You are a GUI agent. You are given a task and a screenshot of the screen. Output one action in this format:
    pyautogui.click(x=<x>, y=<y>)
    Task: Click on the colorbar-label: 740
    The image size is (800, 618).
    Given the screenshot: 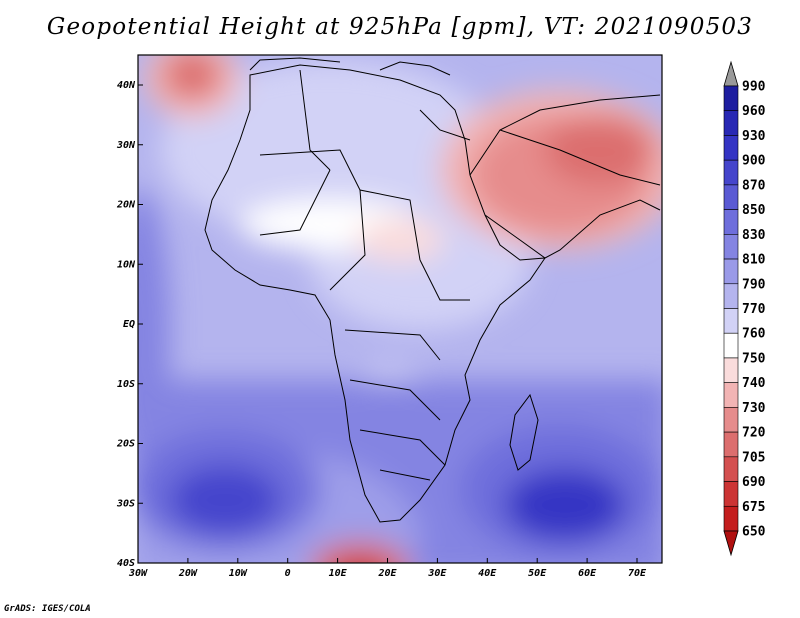 What is the action you would take?
    pyautogui.click(x=754, y=383)
    